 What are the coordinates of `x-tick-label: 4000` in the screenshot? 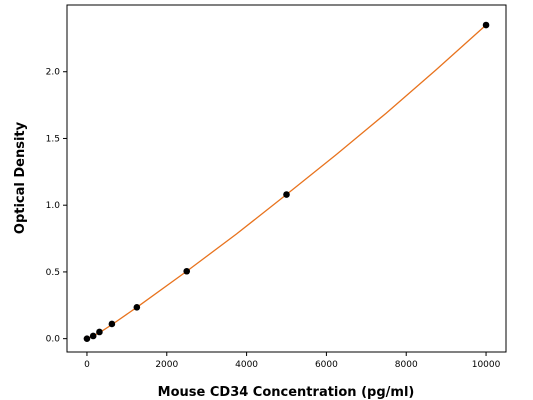 It's located at (246, 365).